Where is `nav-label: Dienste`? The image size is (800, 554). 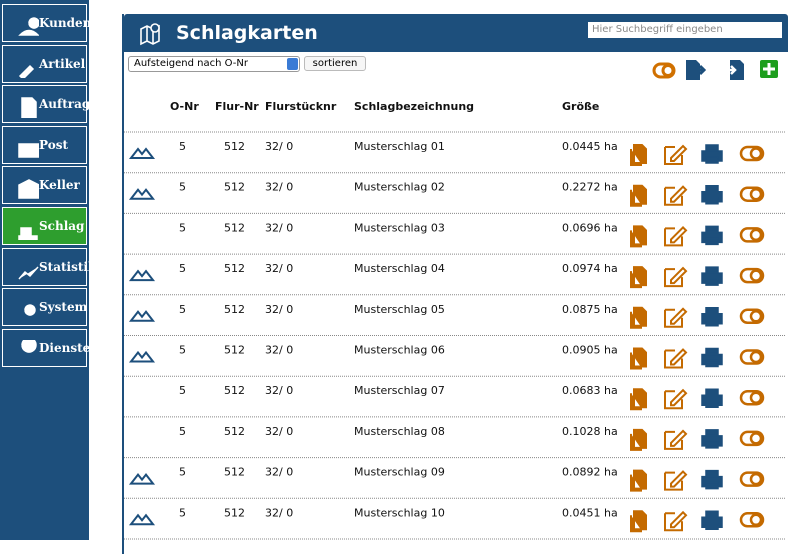
nav-label: Dienste is located at coordinates (65, 347).